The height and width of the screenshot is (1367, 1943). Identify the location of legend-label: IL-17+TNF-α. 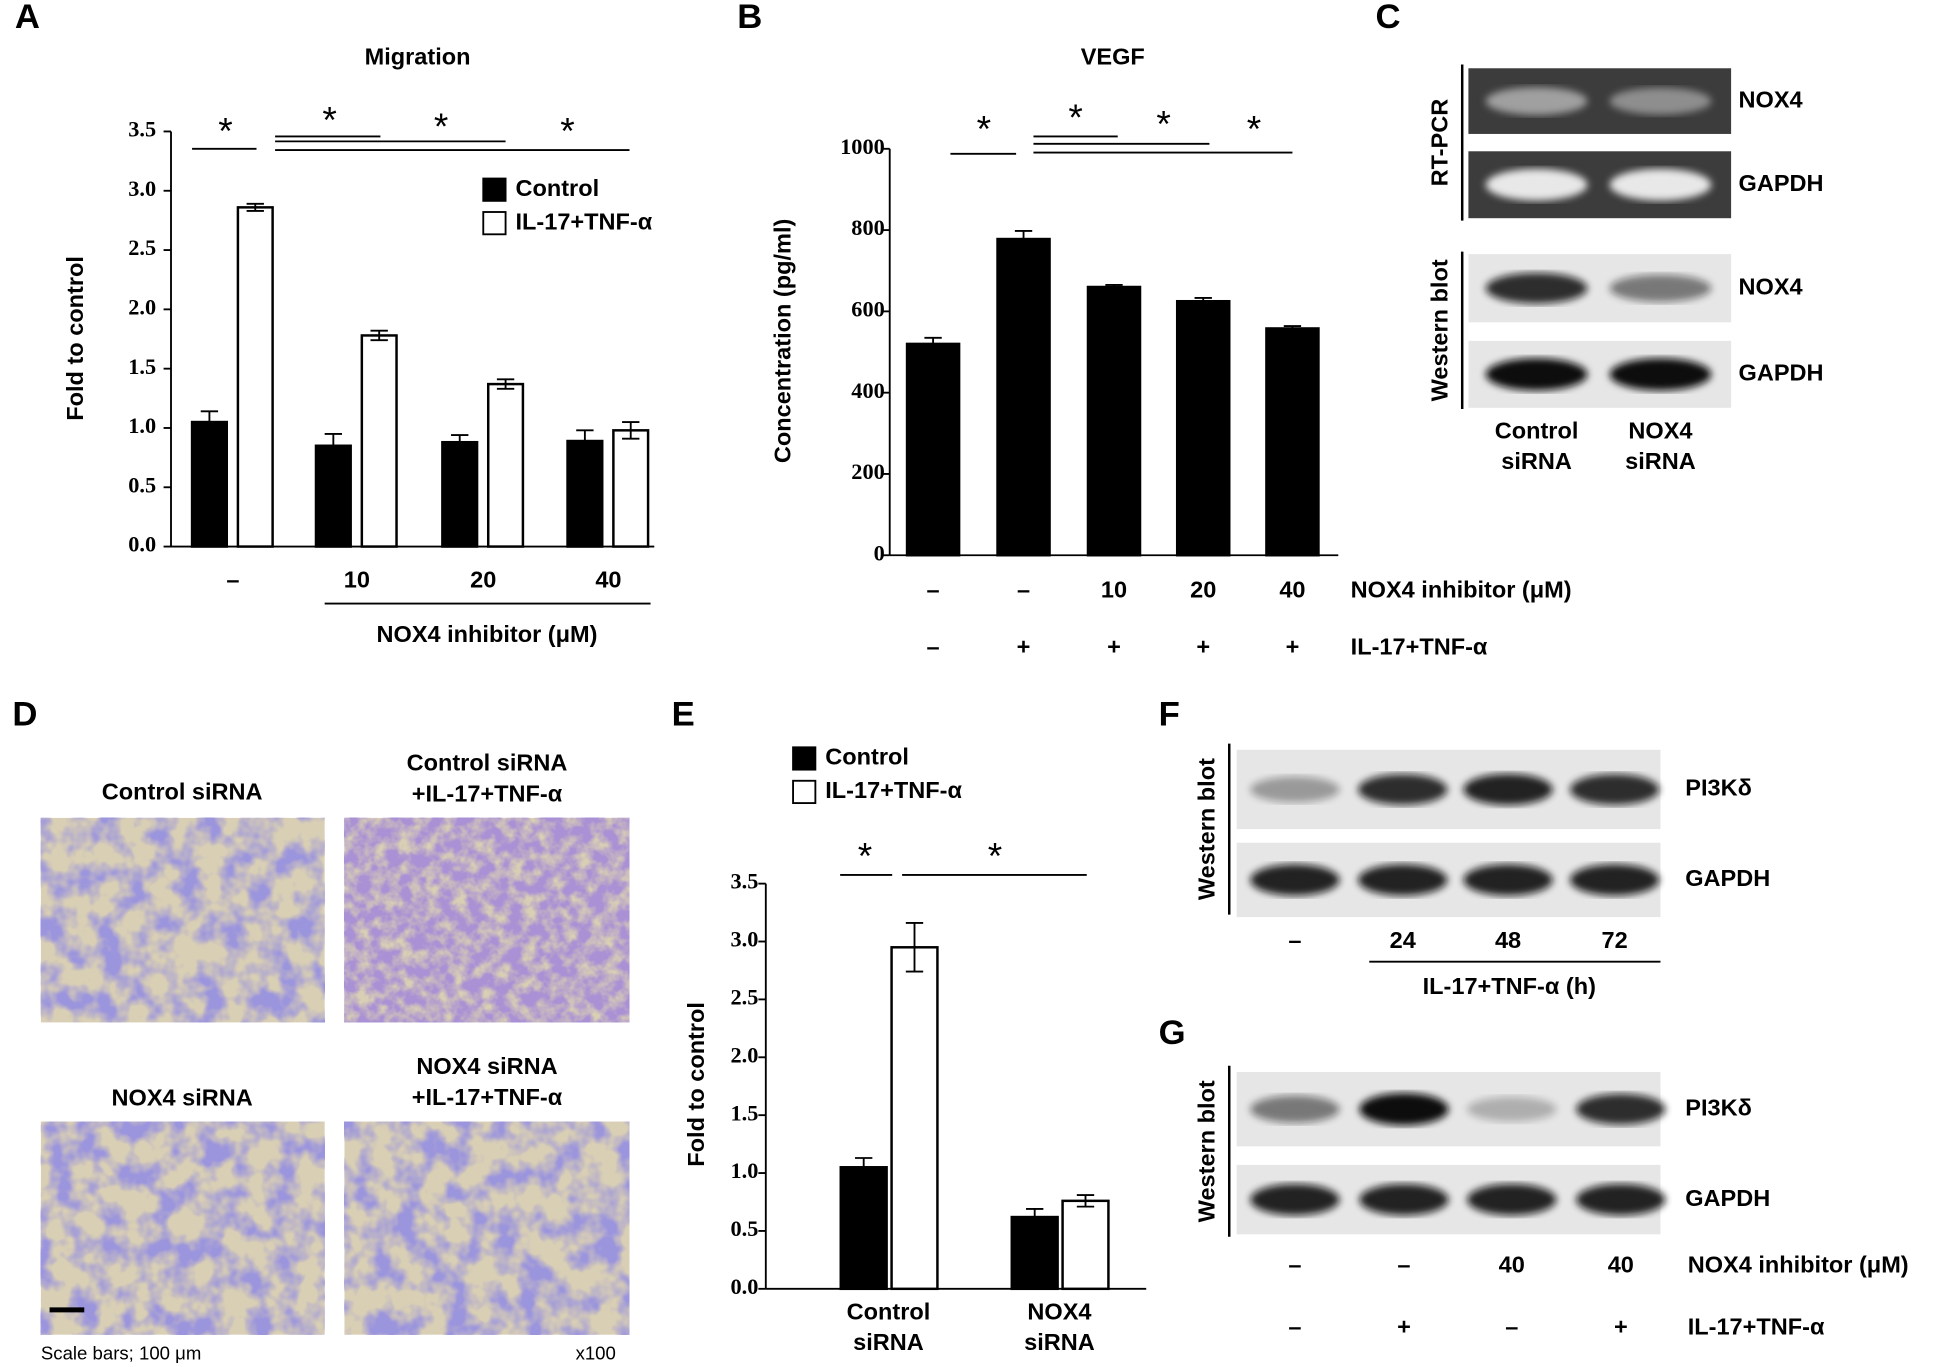
(893, 790).